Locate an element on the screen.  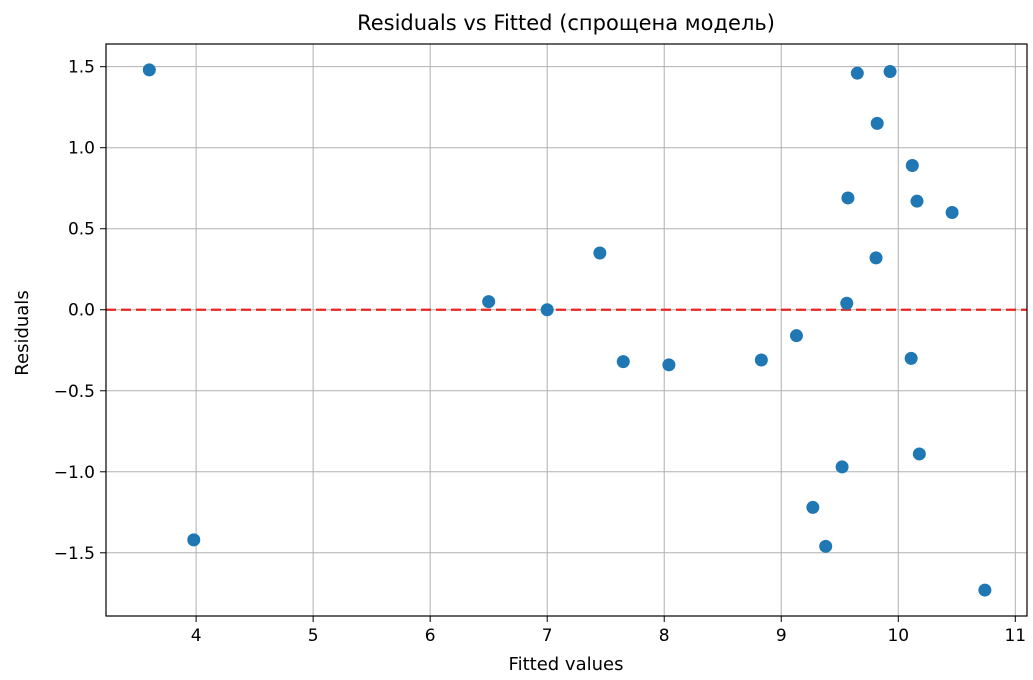
y-tick-label: 0.5 is located at coordinates (81, 230).